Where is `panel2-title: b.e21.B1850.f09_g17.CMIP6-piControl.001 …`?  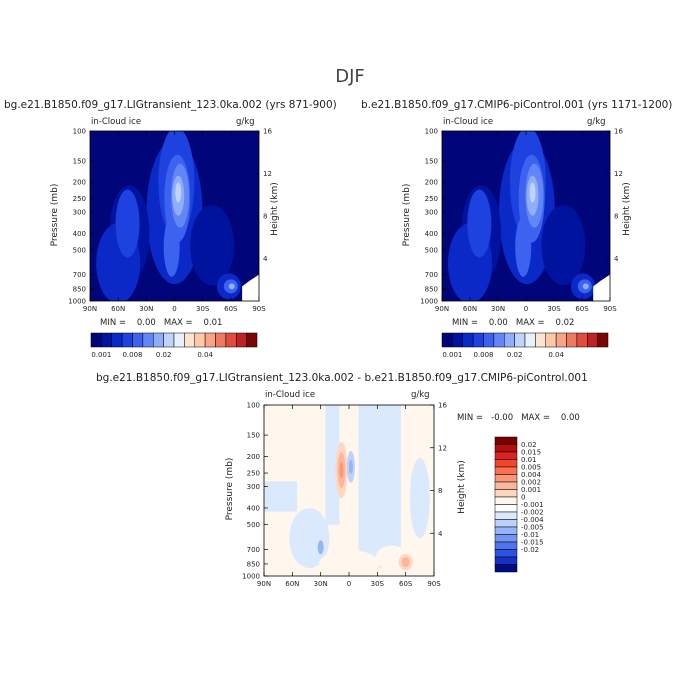
panel2-title: b.e21.B1850.f09_g17.CMIP6-piControl.001 … is located at coordinates (517, 105).